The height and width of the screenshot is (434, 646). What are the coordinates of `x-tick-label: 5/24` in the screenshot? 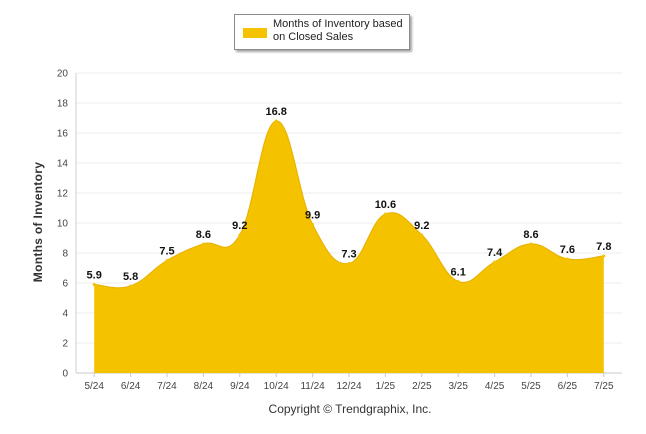 It's located at (94, 386).